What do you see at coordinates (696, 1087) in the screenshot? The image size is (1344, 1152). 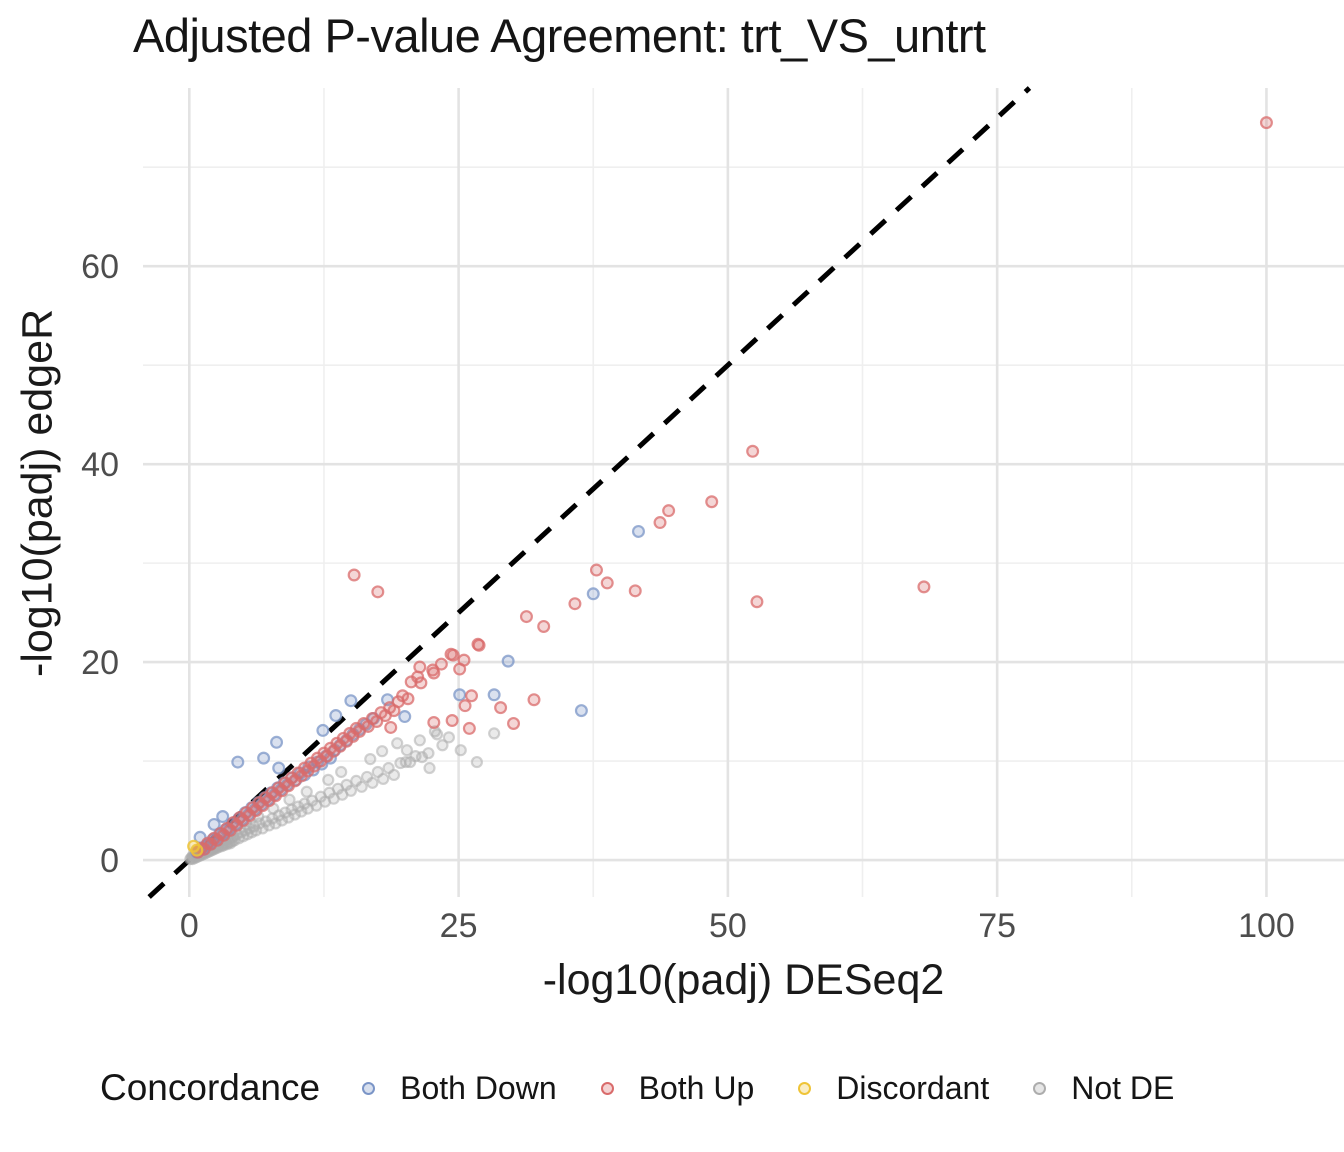 I see `legend-item-label: Both Up` at bounding box center [696, 1087].